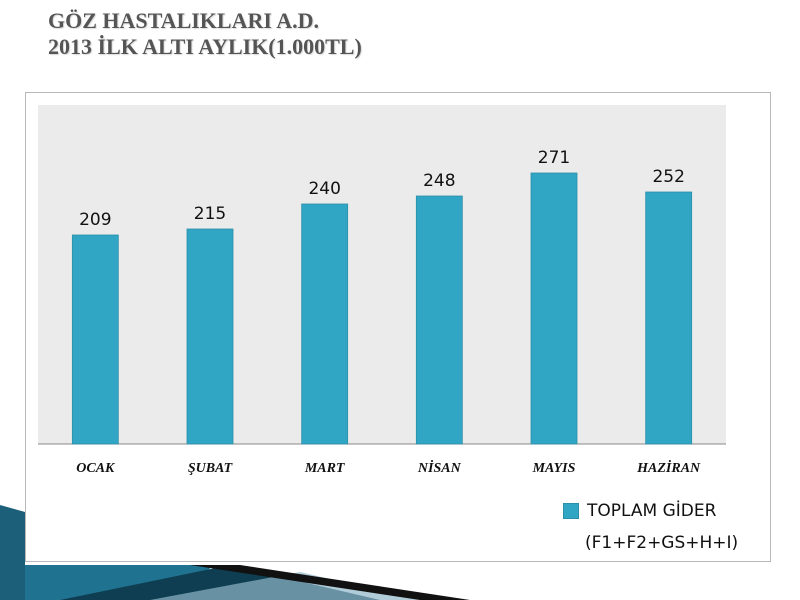 Image resolution: width=800 pixels, height=600 pixels. I want to click on bar-şubat, so click(210, 336).